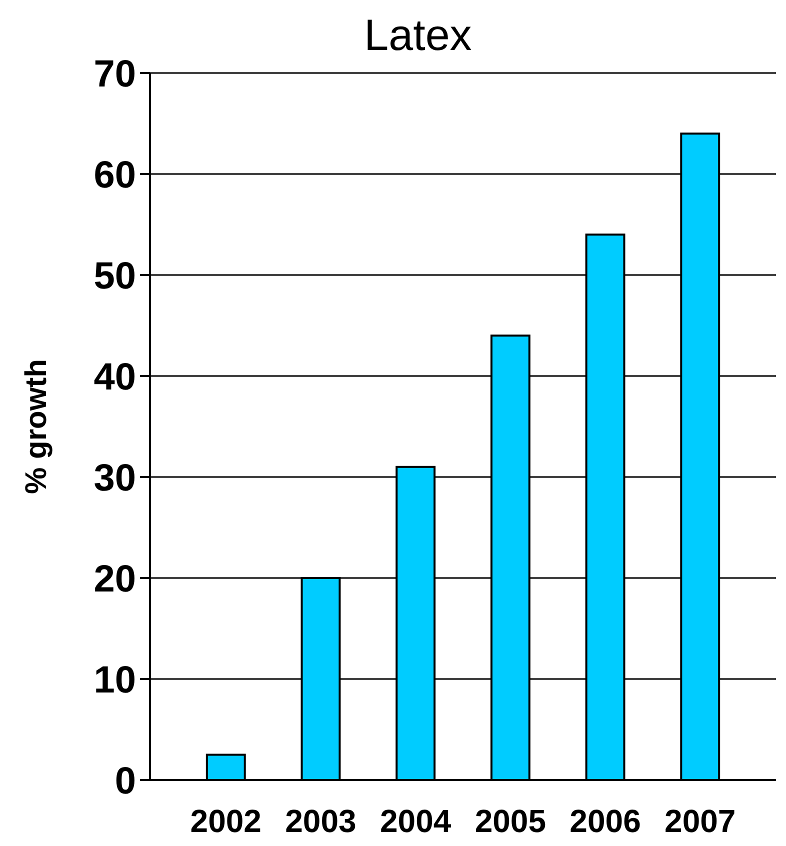 The image size is (786, 846). Describe the element at coordinates (115, 680) in the screenshot. I see `y-tick-label: 10` at that location.